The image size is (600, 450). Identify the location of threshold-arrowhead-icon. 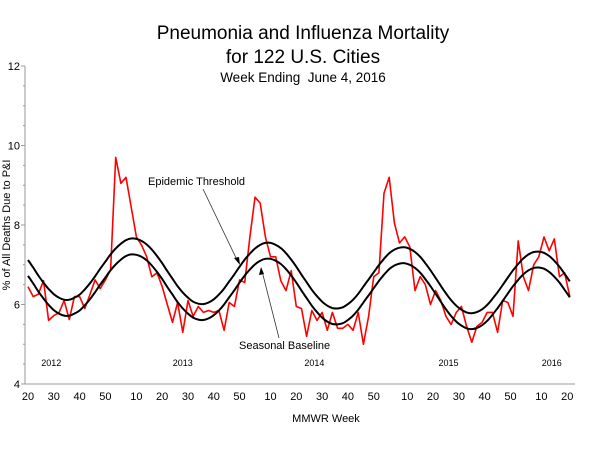
(237, 261).